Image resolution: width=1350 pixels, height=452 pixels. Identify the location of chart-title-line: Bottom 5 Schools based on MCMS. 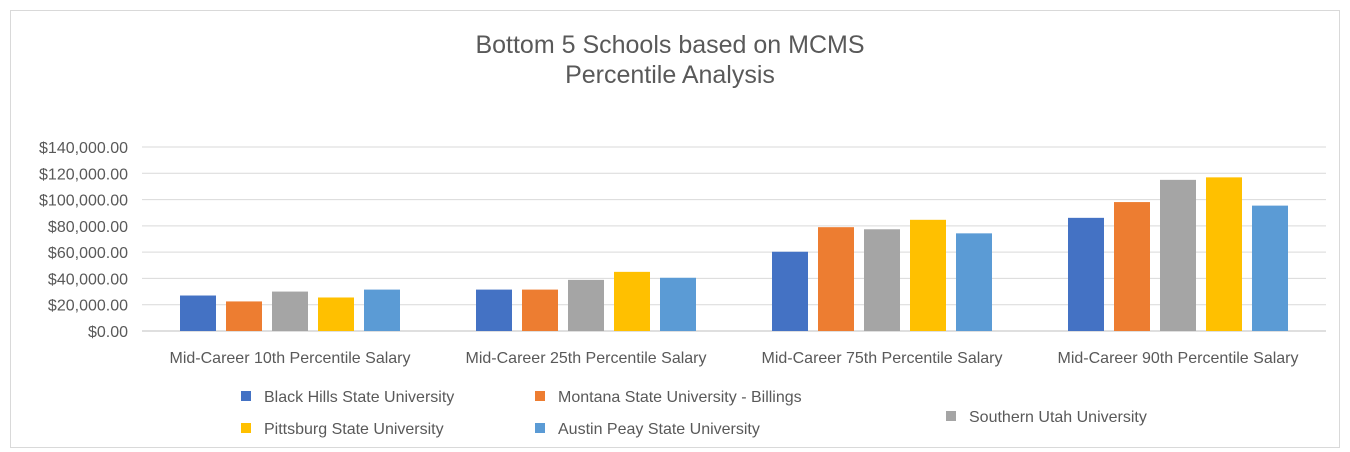
(669, 45).